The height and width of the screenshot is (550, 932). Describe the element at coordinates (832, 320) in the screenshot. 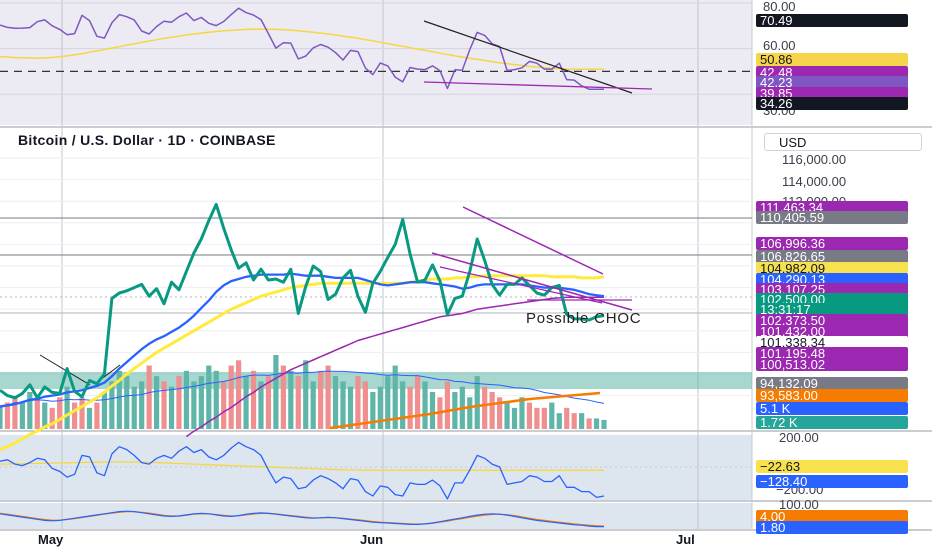

I see `price-label: 102,373.50` at that location.